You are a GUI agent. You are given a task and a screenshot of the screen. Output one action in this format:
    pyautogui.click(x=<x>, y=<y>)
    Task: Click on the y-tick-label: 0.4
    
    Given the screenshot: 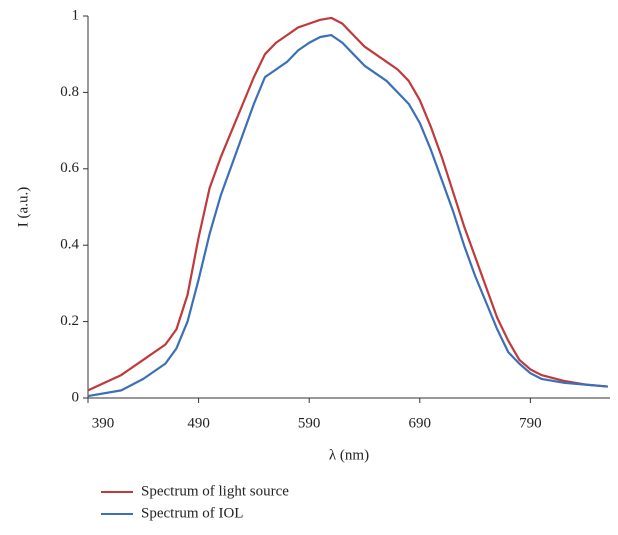 What is the action you would take?
    pyautogui.click(x=69, y=245)
    